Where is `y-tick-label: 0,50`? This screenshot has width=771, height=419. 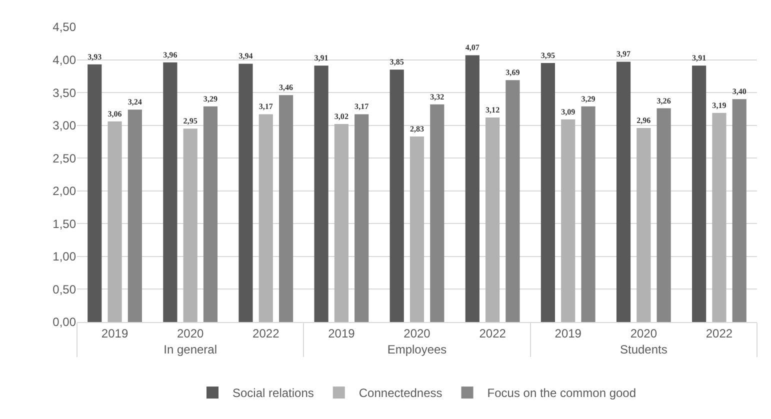
y-tick-label: 0,50 is located at coordinates (64, 289).